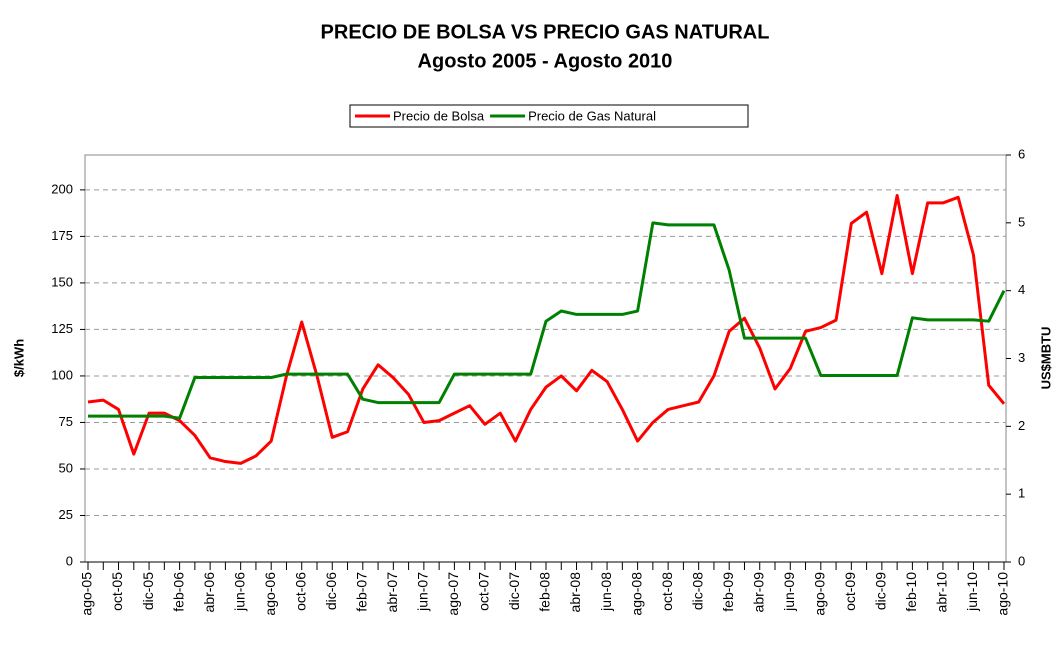 The image size is (1061, 648). I want to click on x-tick-label: dic-08, so click(697, 591).